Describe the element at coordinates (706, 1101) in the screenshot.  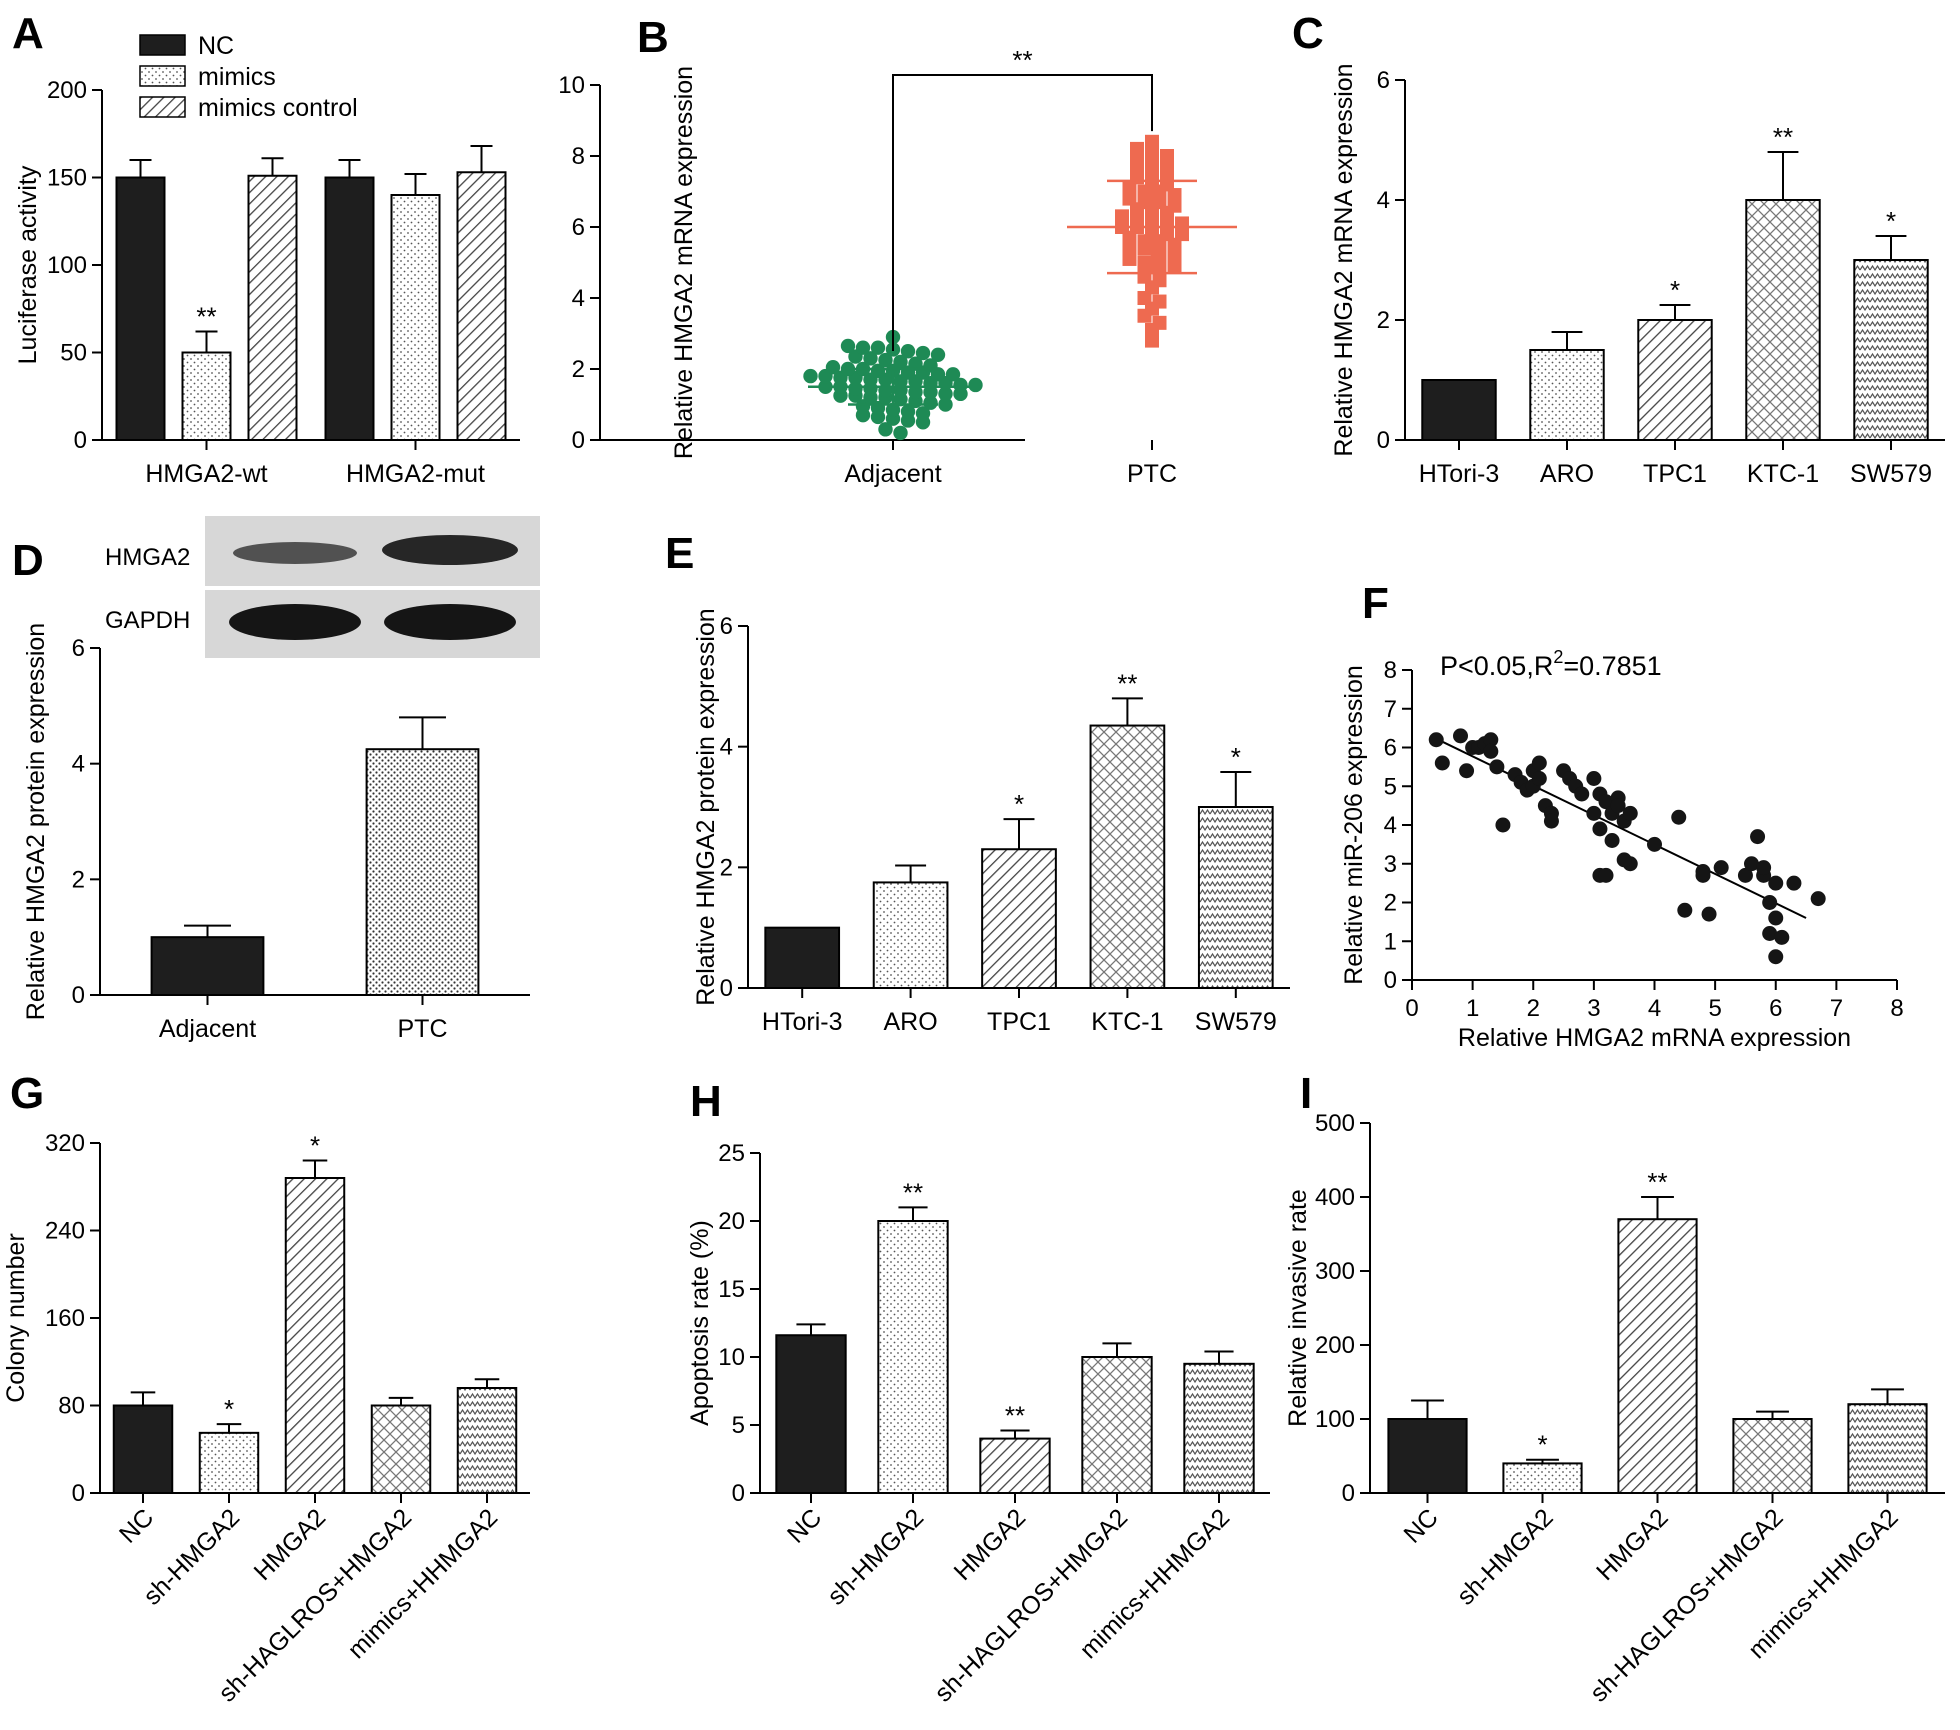
I see `panel-letter-H: H` at that location.